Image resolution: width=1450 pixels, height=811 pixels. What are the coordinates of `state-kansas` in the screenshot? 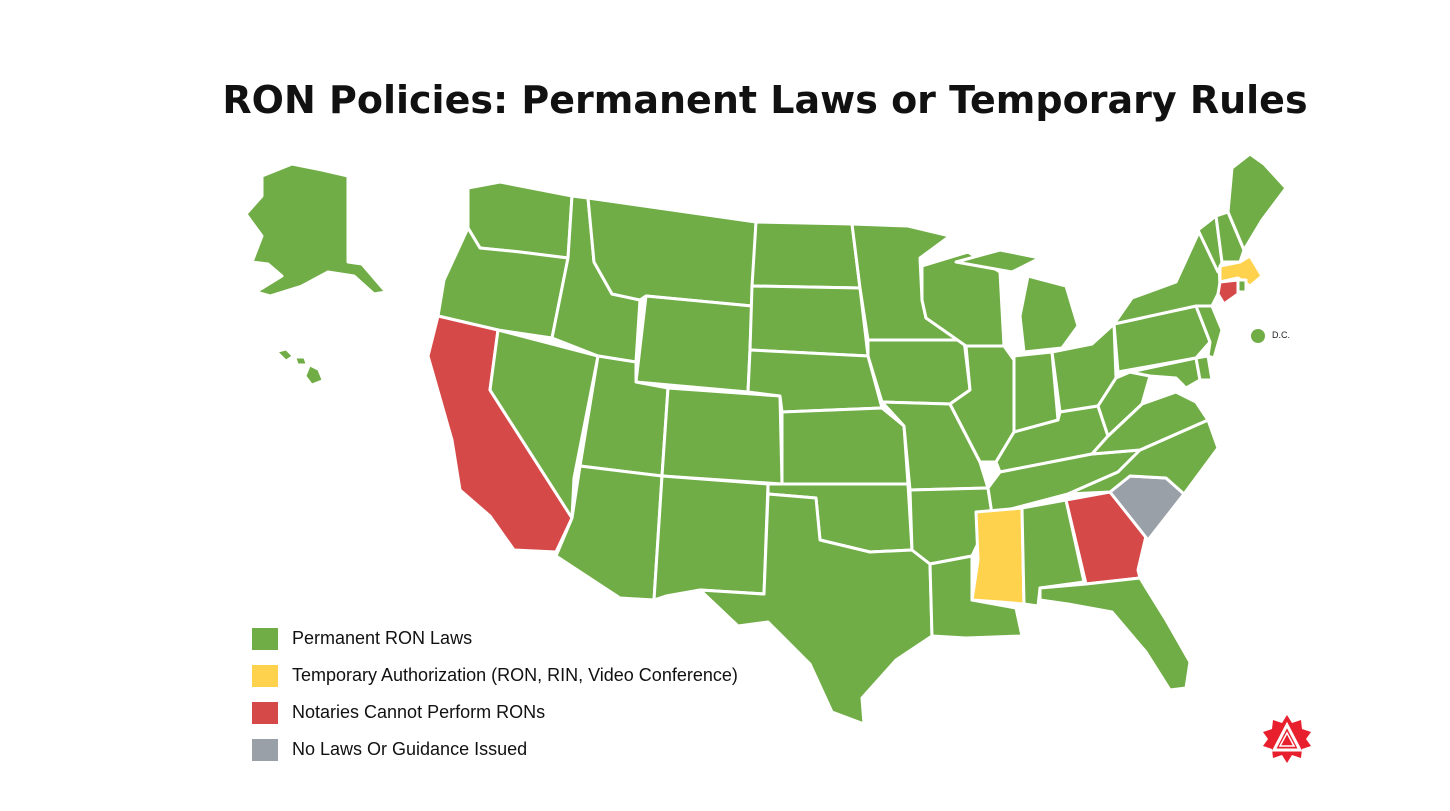 It's located at (845, 446).